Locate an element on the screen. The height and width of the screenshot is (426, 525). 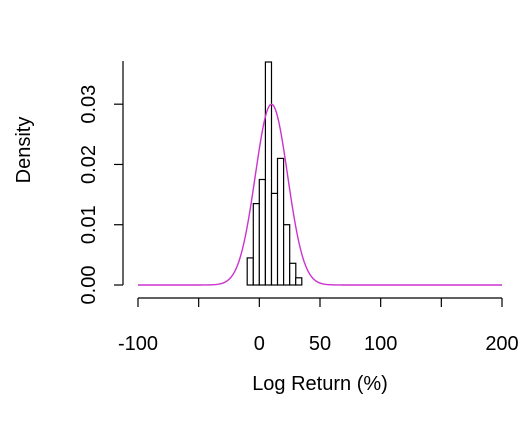
y-tick-label: 0.01 is located at coordinates (89, 224).